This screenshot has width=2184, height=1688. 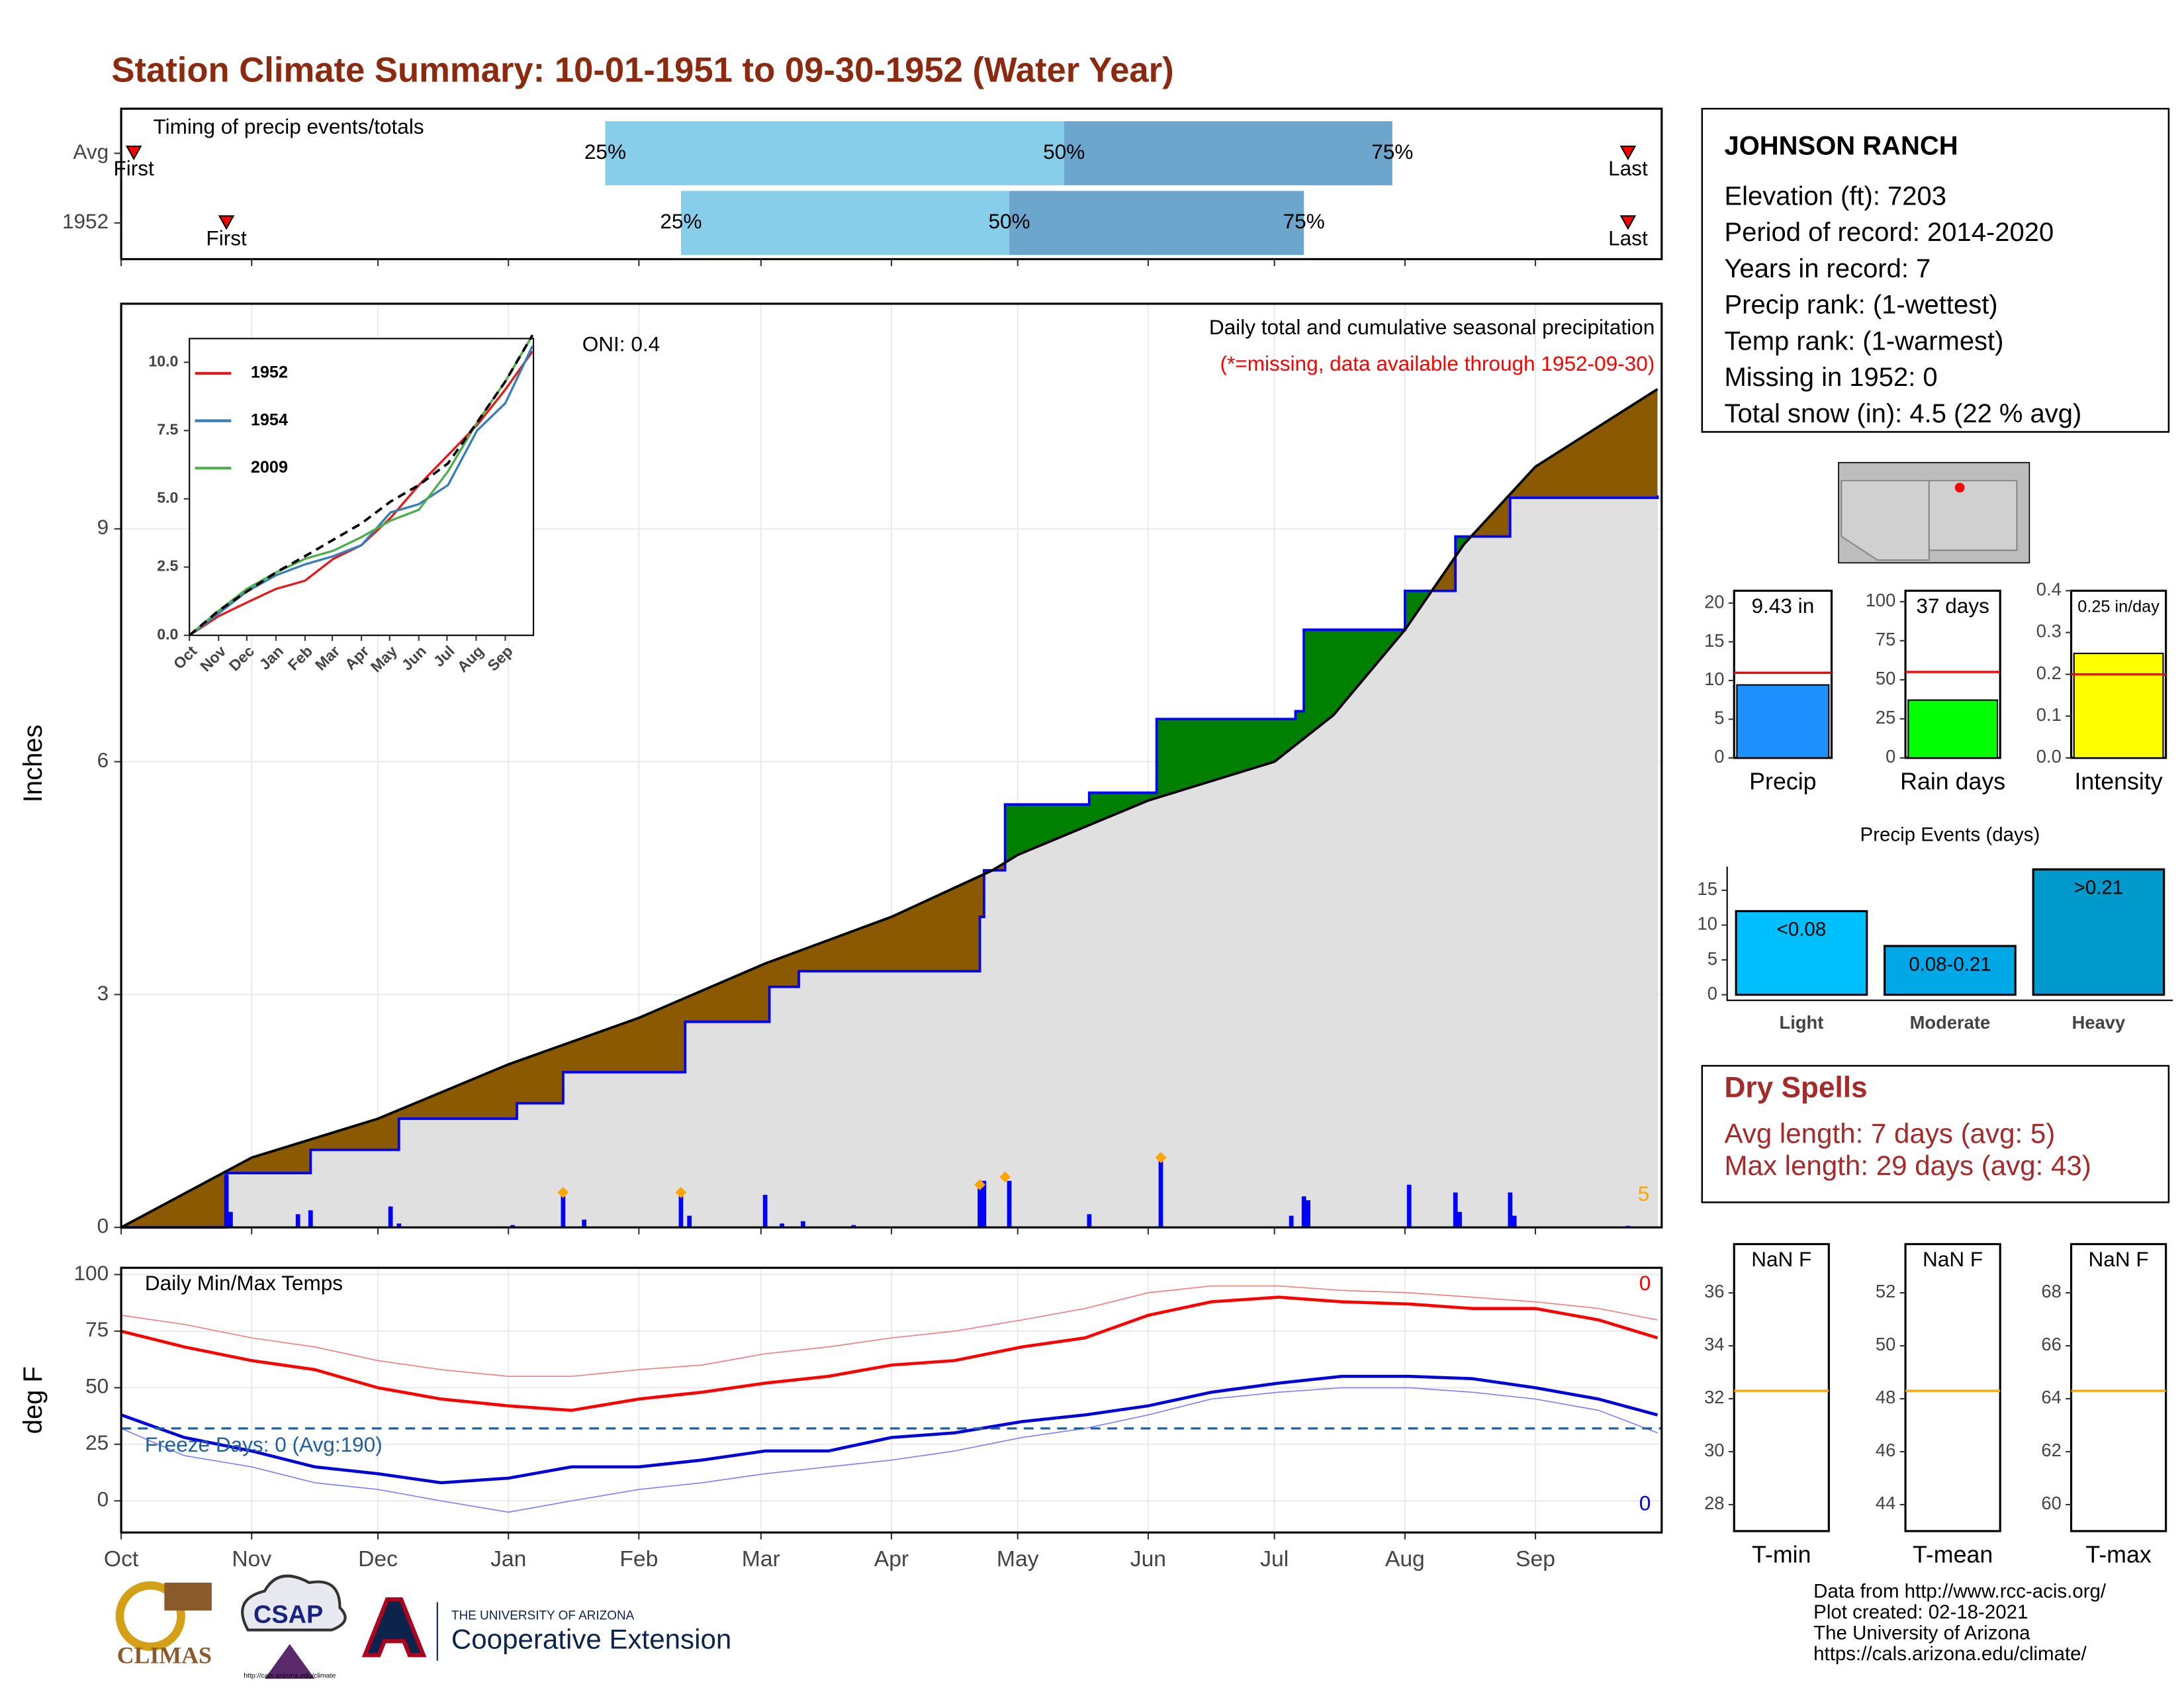 What do you see at coordinates (2049, 714) in the screenshot?
I see `y-tick-label: 0.1` at bounding box center [2049, 714].